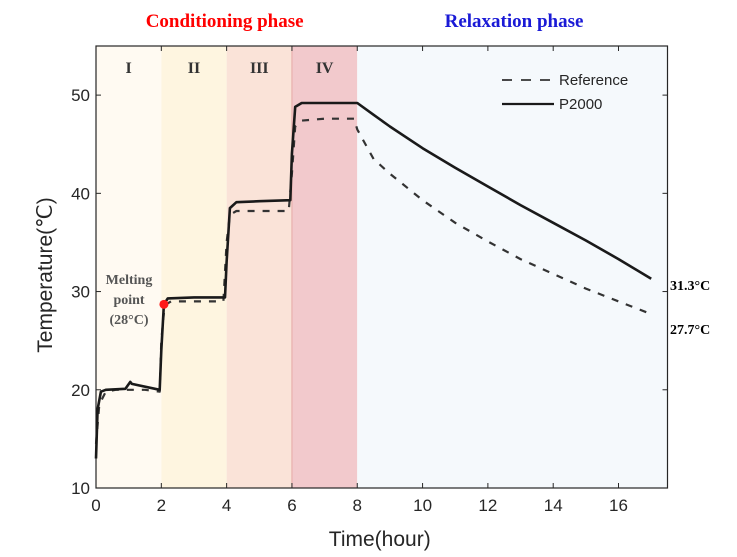 This screenshot has width=737, height=557. Describe the element at coordinates (226, 505) in the screenshot. I see `x-tick-label: 4` at that location.